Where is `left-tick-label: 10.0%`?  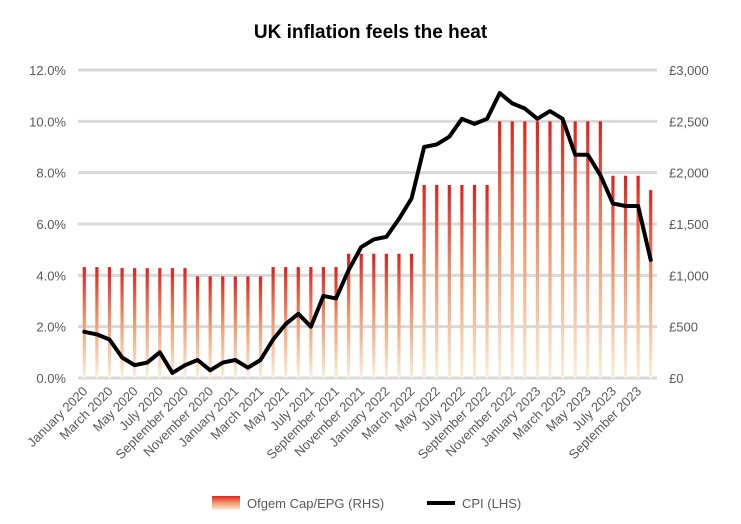
left-tick-label: 10.0% is located at coordinates (47, 121).